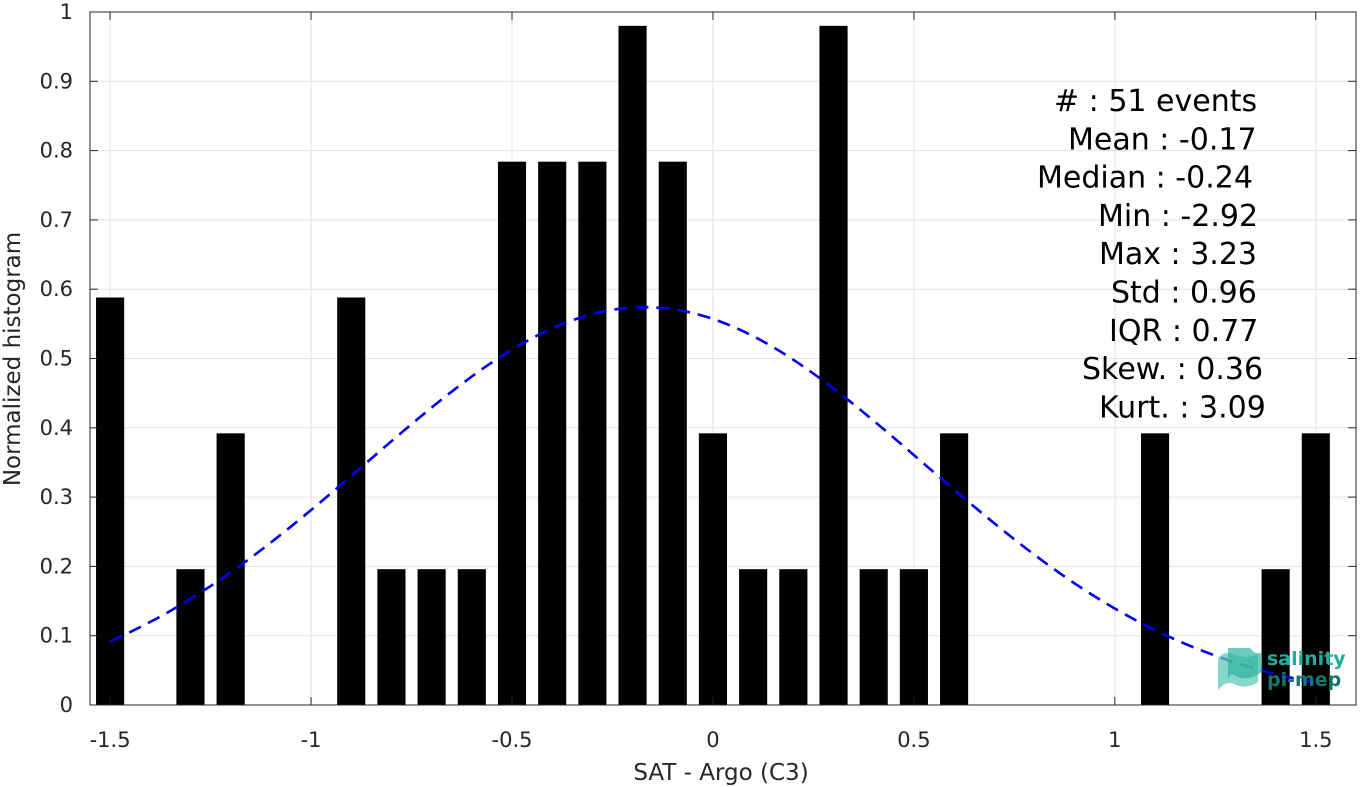 The width and height of the screenshot is (1367, 787). What do you see at coordinates (311, 740) in the screenshot?
I see `x-tick-label: -1` at bounding box center [311, 740].